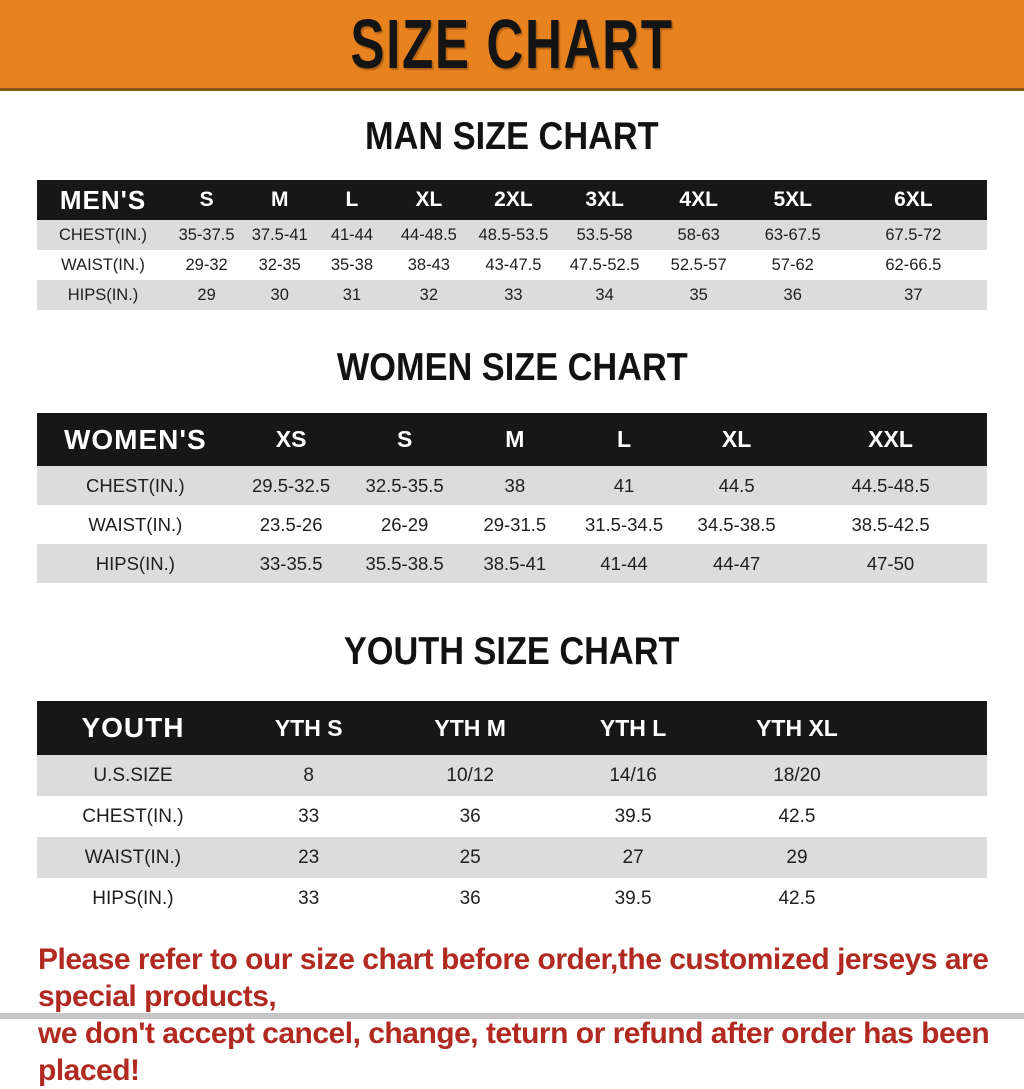  I want to click on size-value-cell: 30, so click(279, 294).